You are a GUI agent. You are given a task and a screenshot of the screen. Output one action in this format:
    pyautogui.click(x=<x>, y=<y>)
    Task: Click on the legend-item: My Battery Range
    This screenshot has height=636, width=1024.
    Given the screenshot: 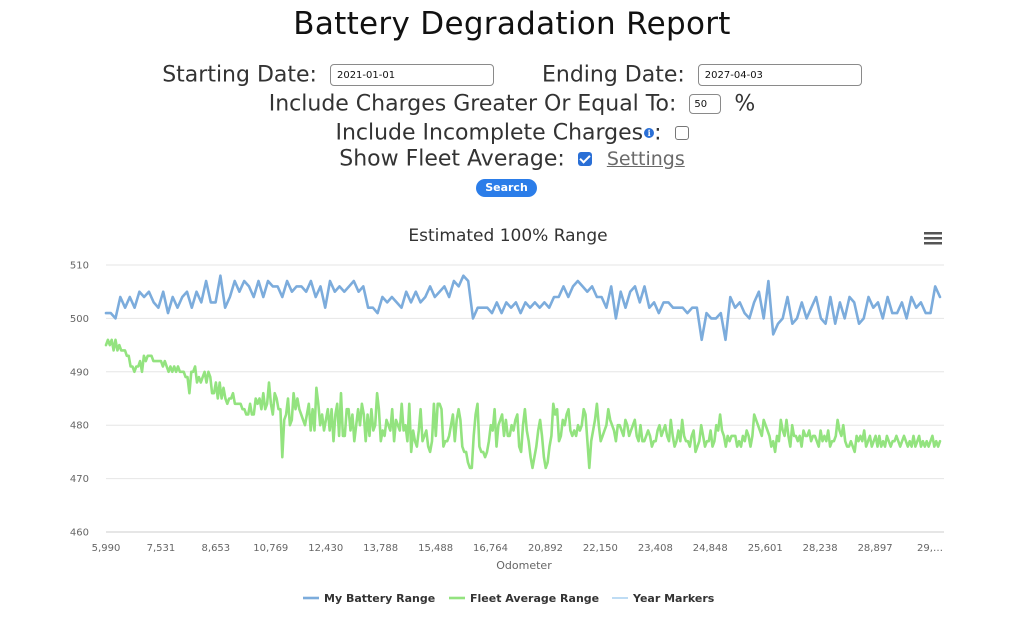 What is the action you would take?
    pyautogui.click(x=369, y=598)
    